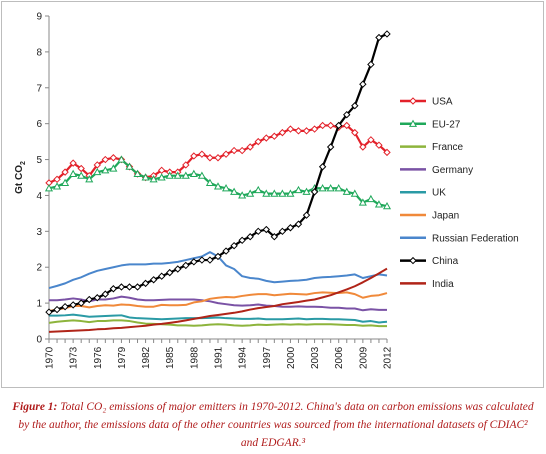 This screenshot has height=454, width=546. I want to click on x-tick-label: 1997, so click(267, 357).